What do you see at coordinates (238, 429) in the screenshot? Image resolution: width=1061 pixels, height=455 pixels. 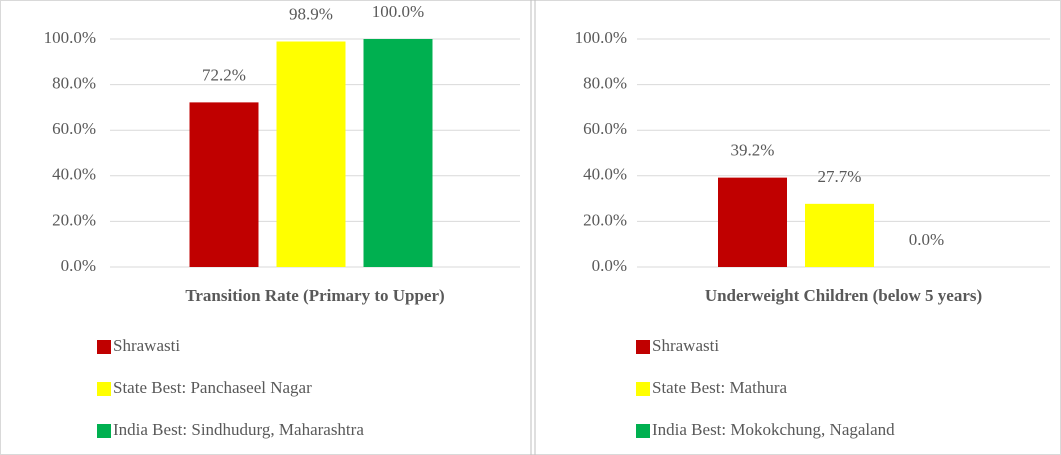 I see `legend-label: India Best: Sindhudurg, Maharashtra` at bounding box center [238, 429].